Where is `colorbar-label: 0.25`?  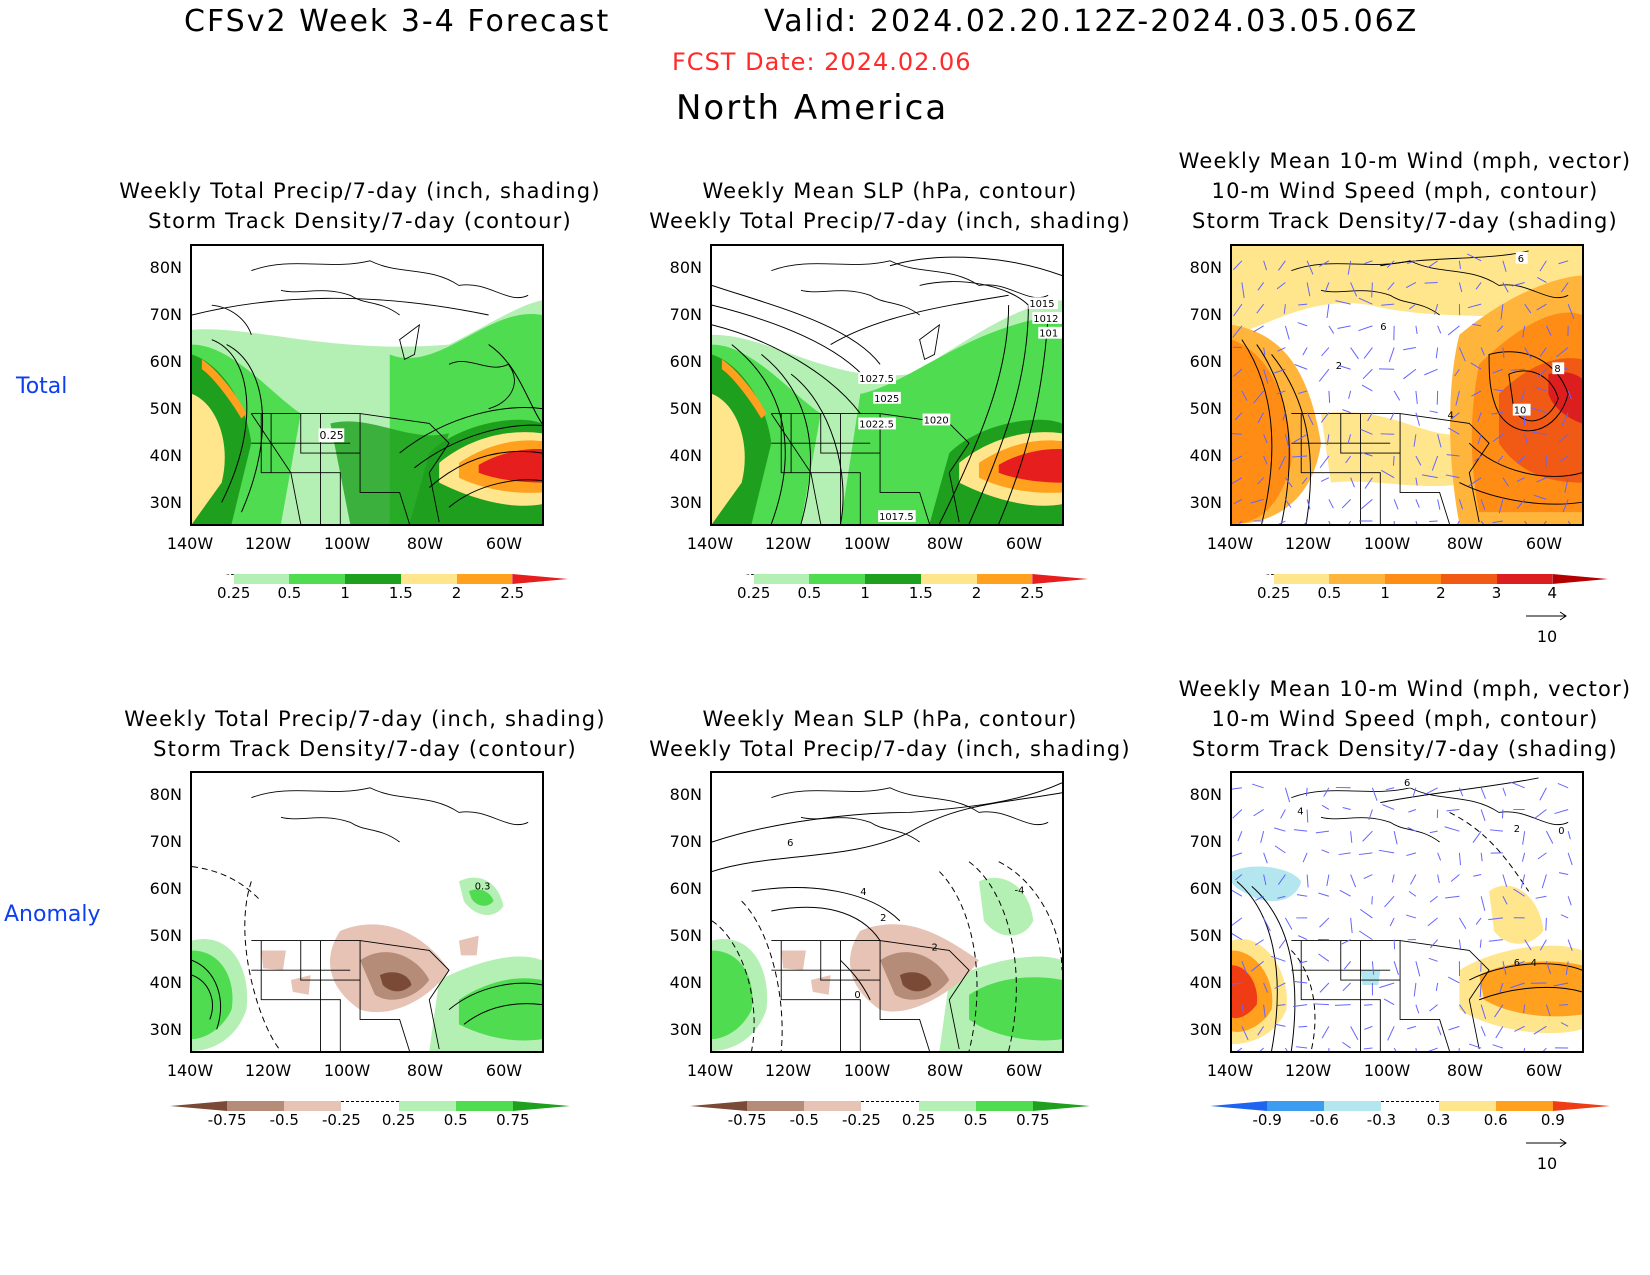
colorbar-label: 0.25 is located at coordinates (918, 1120).